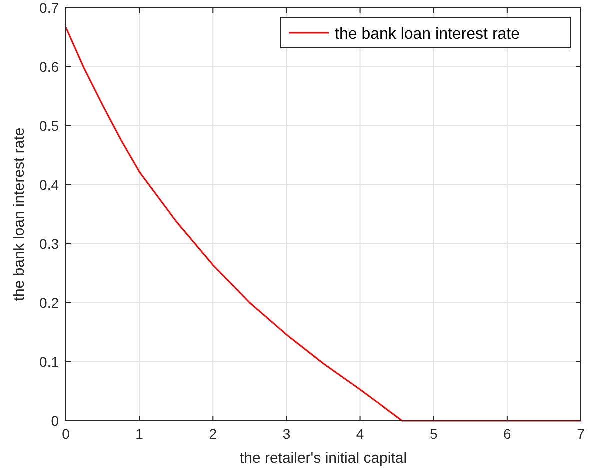  Describe the element at coordinates (50, 362) in the screenshot. I see `y-tick-label: 0.1` at that location.